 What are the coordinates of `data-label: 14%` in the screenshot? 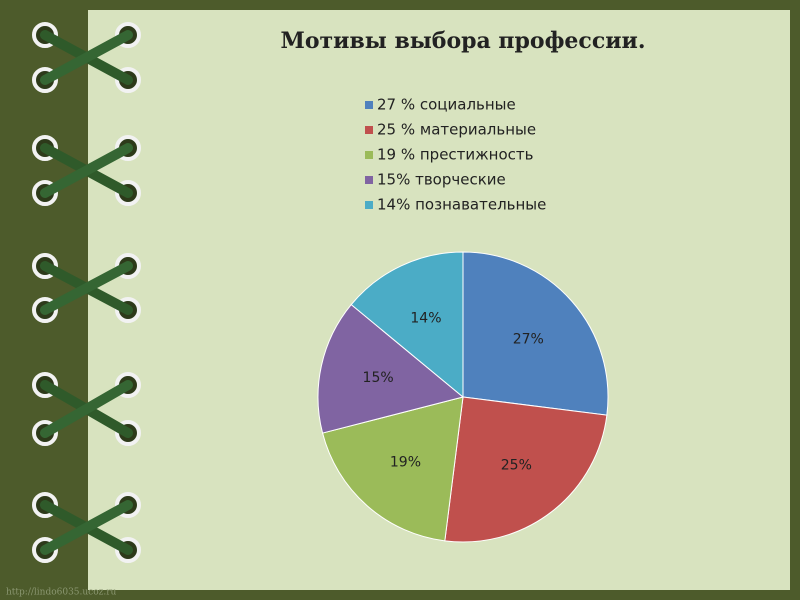 It's located at (425, 318).